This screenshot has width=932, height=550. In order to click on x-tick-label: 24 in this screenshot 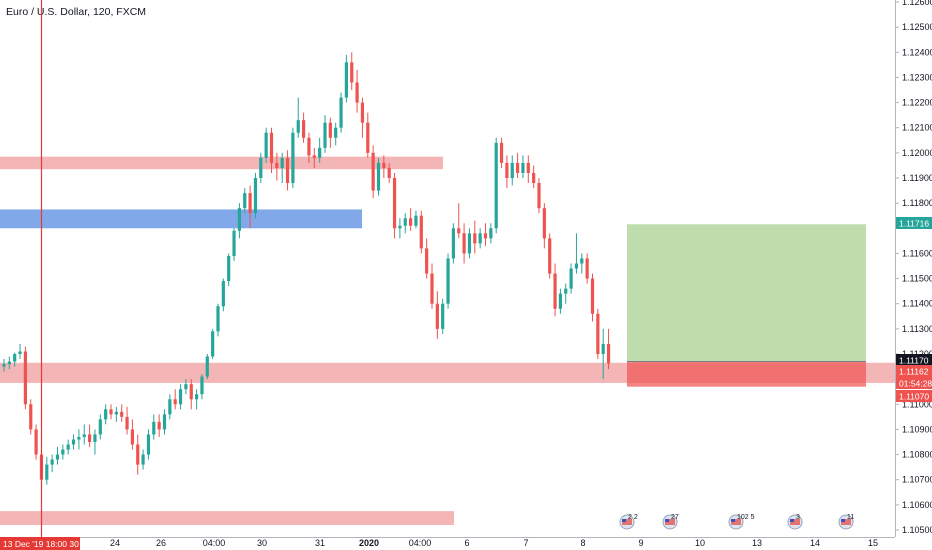, I will do `click(115, 543)`.